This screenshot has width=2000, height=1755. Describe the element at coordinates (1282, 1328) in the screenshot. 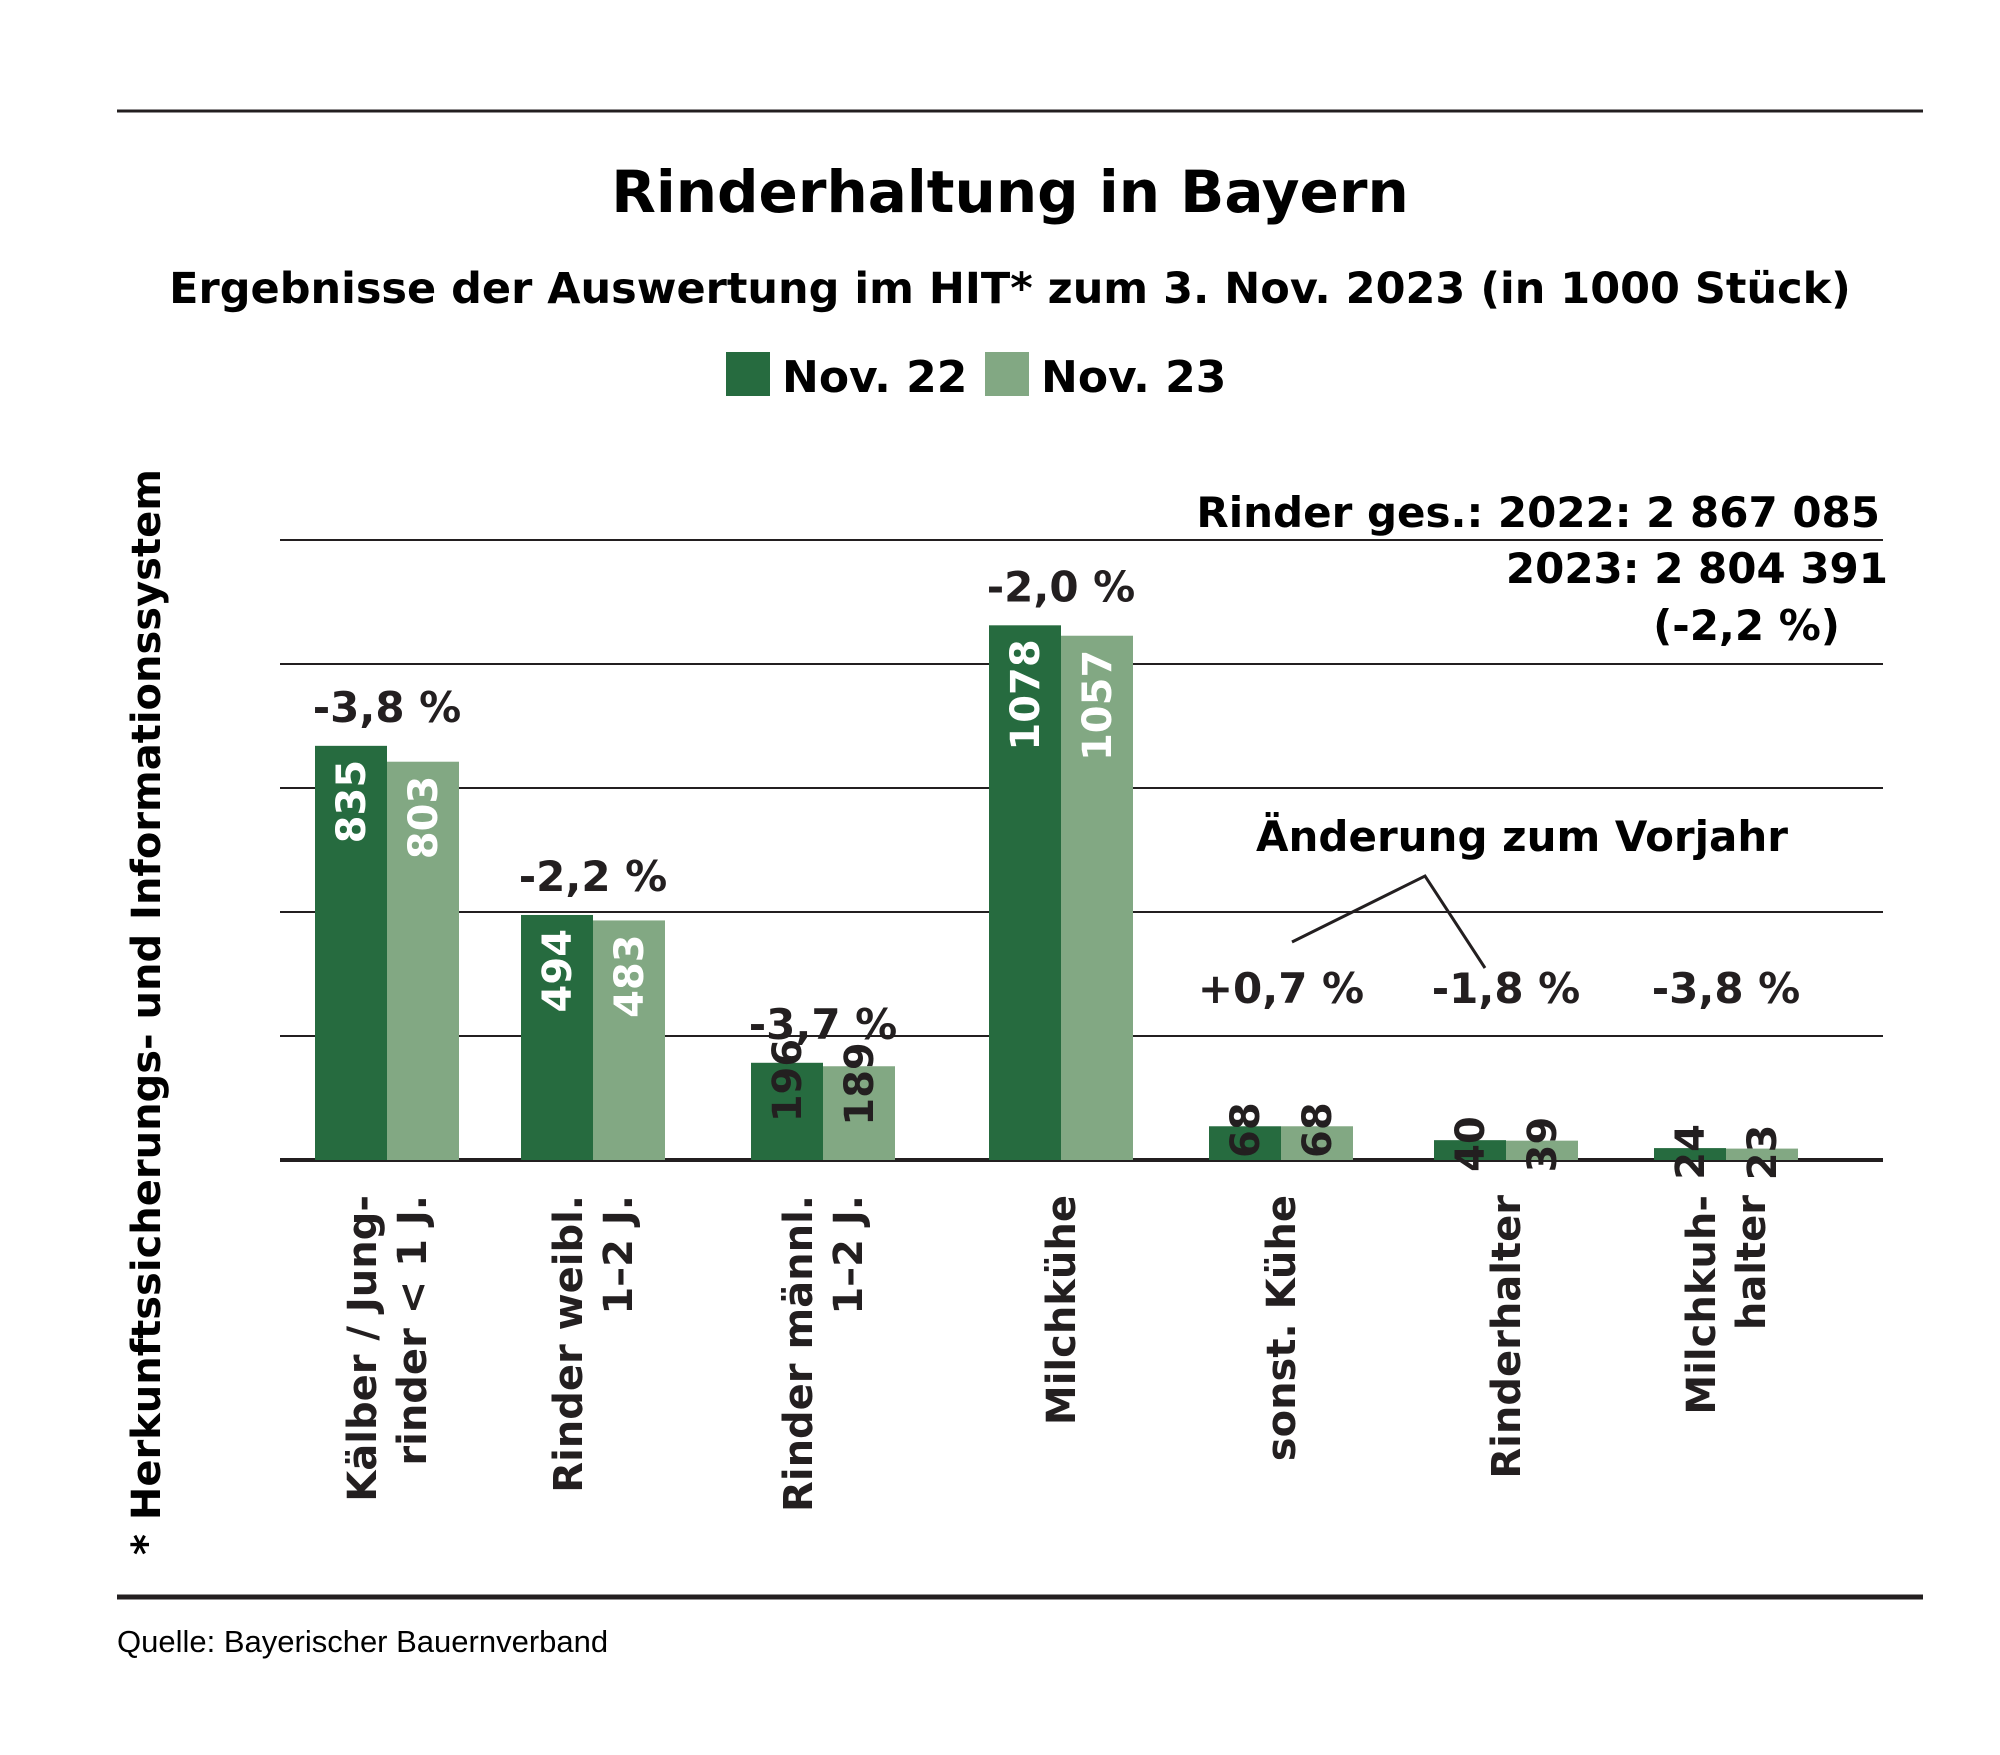

I see `category-label-4-0: sonst. Kühe` at that location.